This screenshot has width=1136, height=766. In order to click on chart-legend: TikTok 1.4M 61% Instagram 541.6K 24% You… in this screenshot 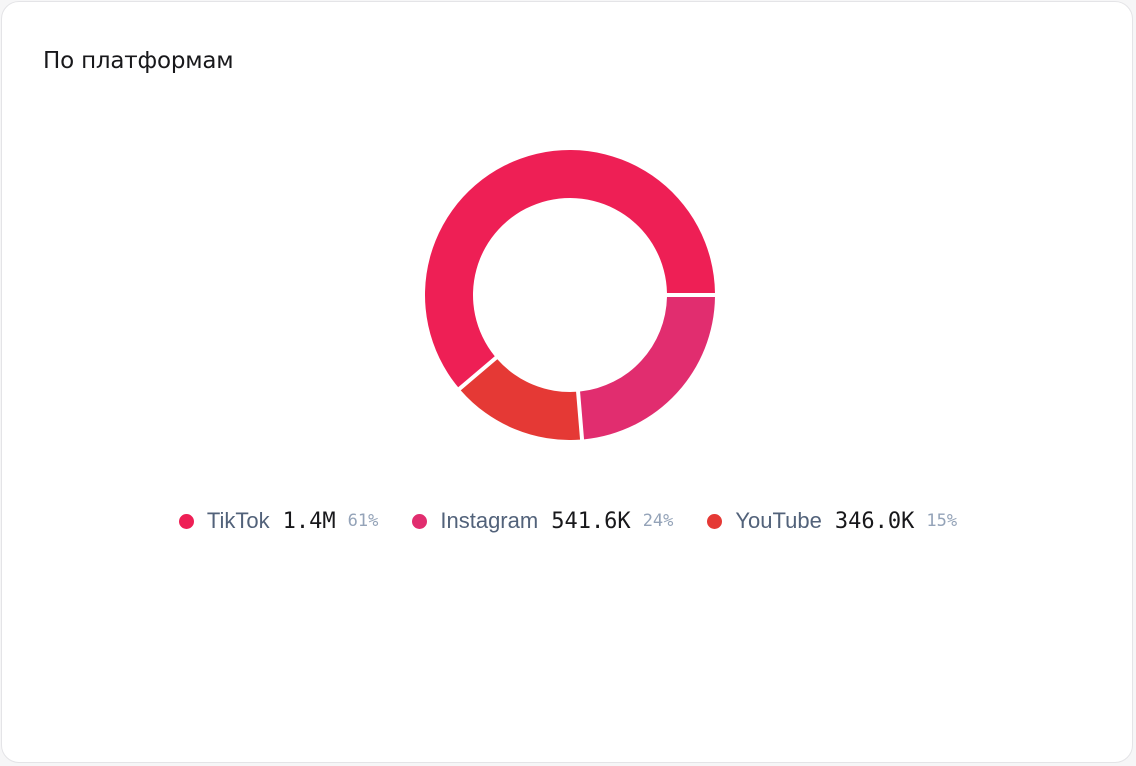, I will do `click(568, 521)`.